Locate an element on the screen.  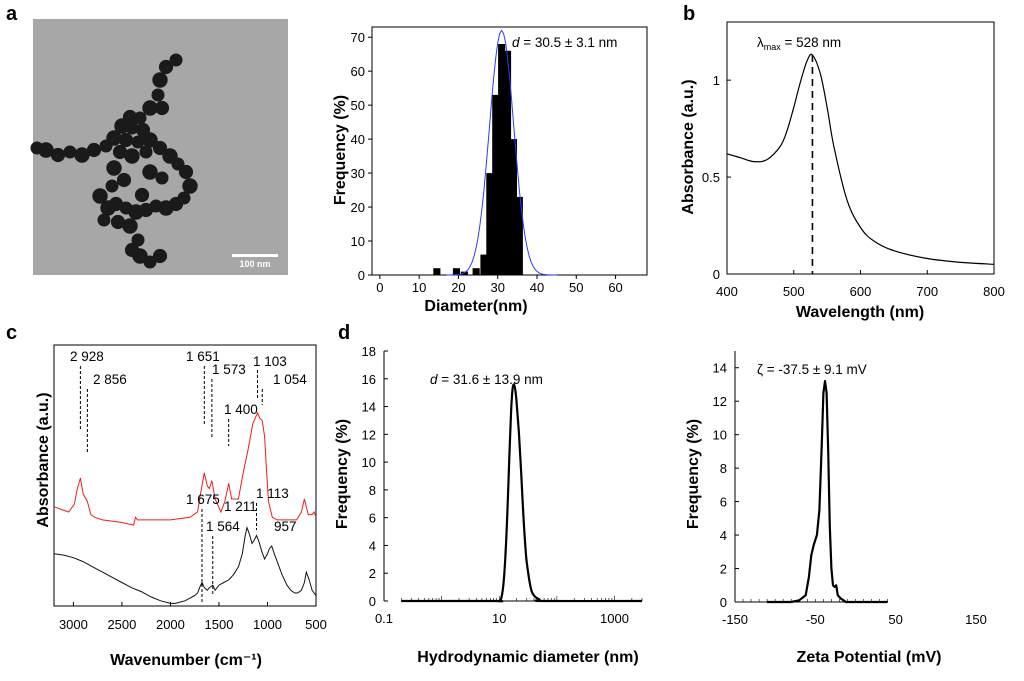
uv-lambda-max-annotation: λmax = 528 nm is located at coordinates (799, 43).